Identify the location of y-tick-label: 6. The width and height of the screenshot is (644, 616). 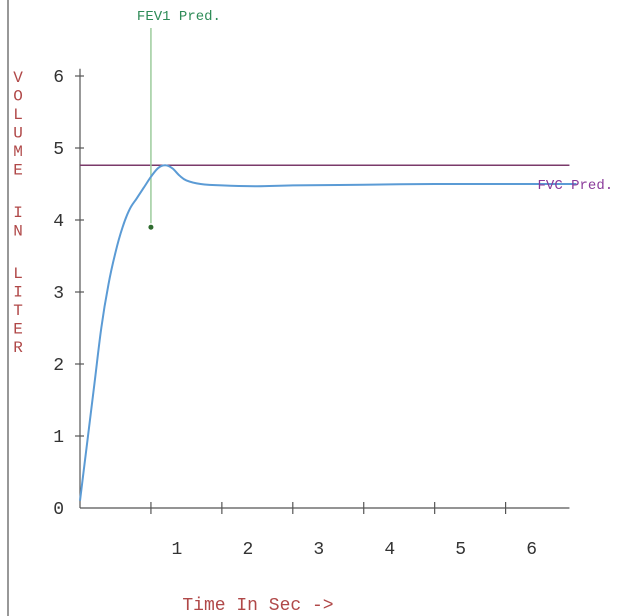
(58, 78).